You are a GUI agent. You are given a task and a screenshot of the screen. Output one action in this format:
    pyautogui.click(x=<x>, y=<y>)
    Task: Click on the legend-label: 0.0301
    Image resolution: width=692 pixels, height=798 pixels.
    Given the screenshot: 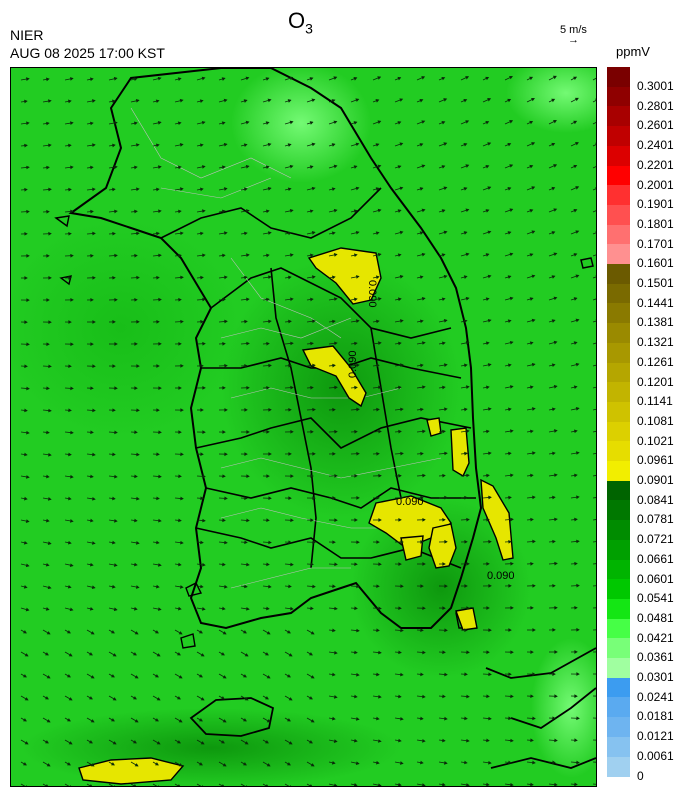 What is the action you would take?
    pyautogui.click(x=655, y=677)
    